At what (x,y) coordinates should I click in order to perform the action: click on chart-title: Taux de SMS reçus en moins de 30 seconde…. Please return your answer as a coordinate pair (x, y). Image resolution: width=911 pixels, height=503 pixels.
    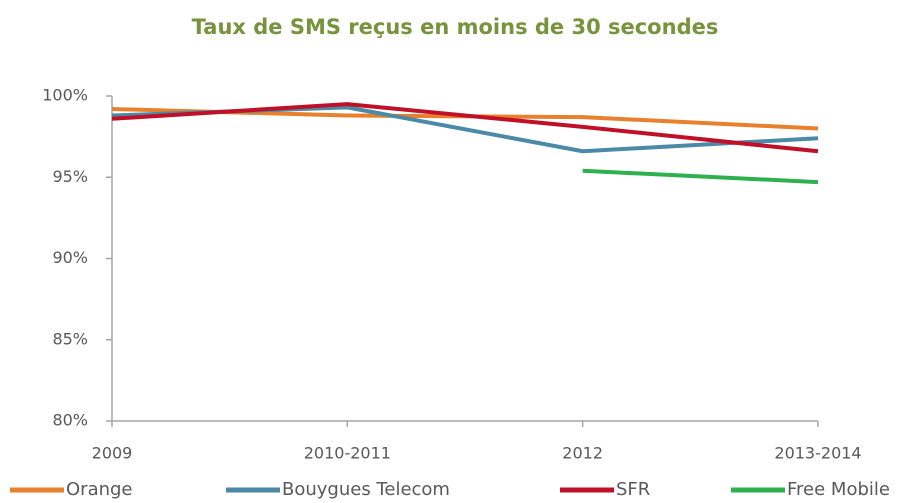
    Looking at the image, I should click on (455, 27).